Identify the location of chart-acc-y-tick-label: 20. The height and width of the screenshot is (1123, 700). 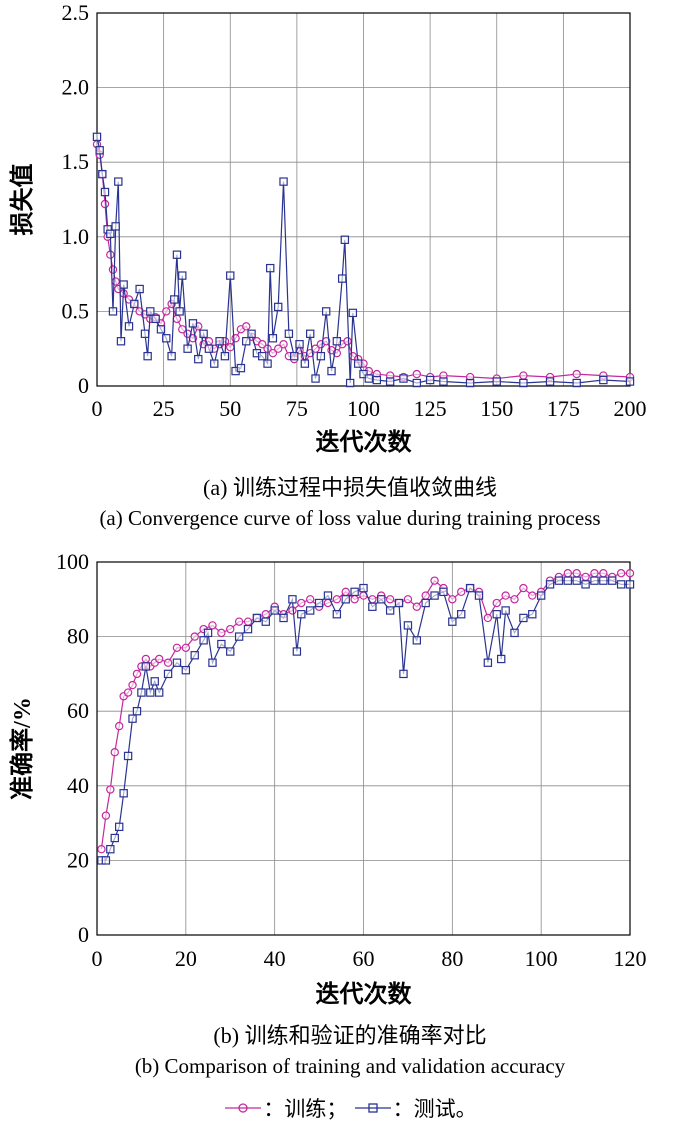
(78, 859).